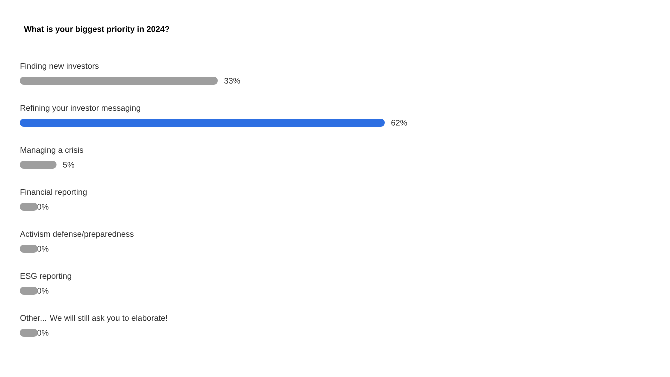  What do you see at coordinates (94, 319) in the screenshot?
I see `y-tick-label: Other... We will still ask you to elaborate!` at bounding box center [94, 319].